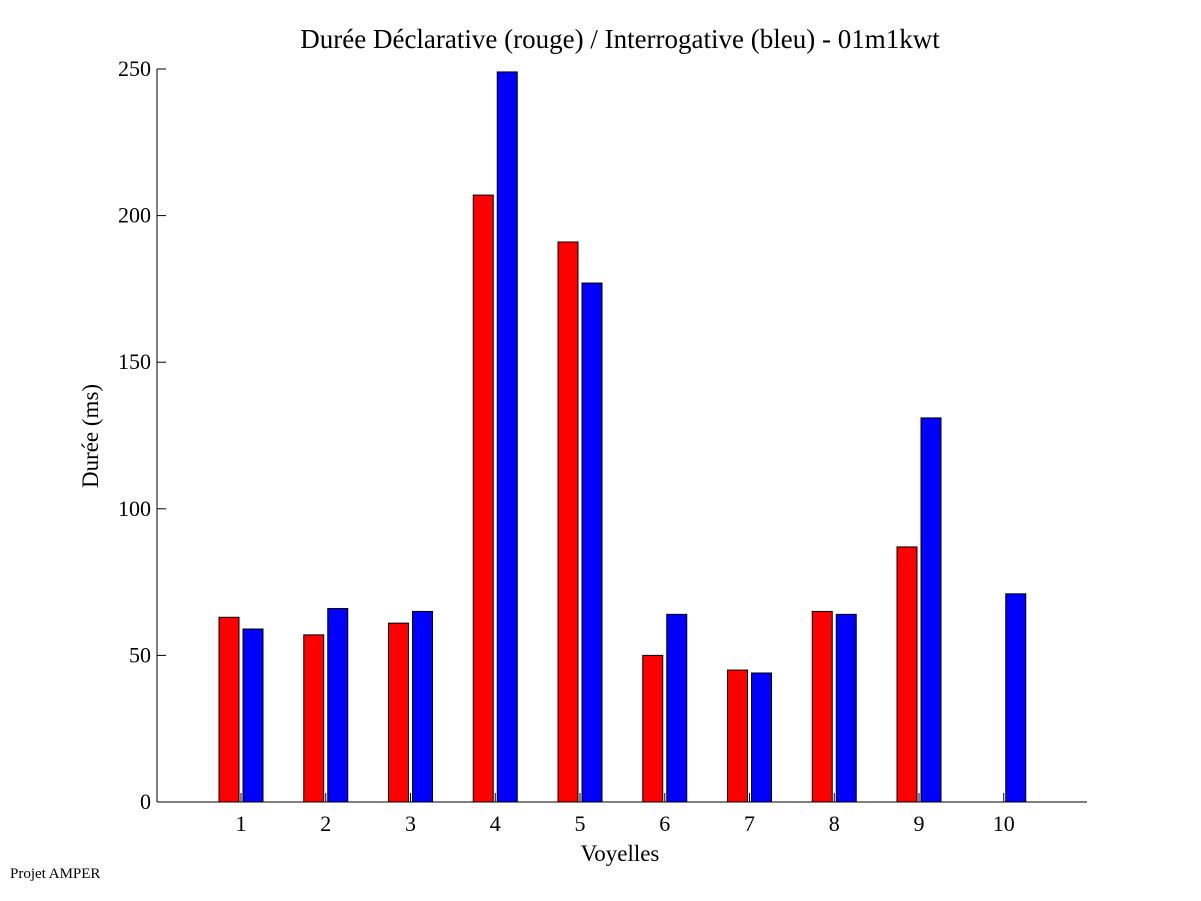  Describe the element at coordinates (625, 814) in the screenshot. I see `x-ticks-group: 1 2 3 4 5 6 7 8 9 10` at that location.